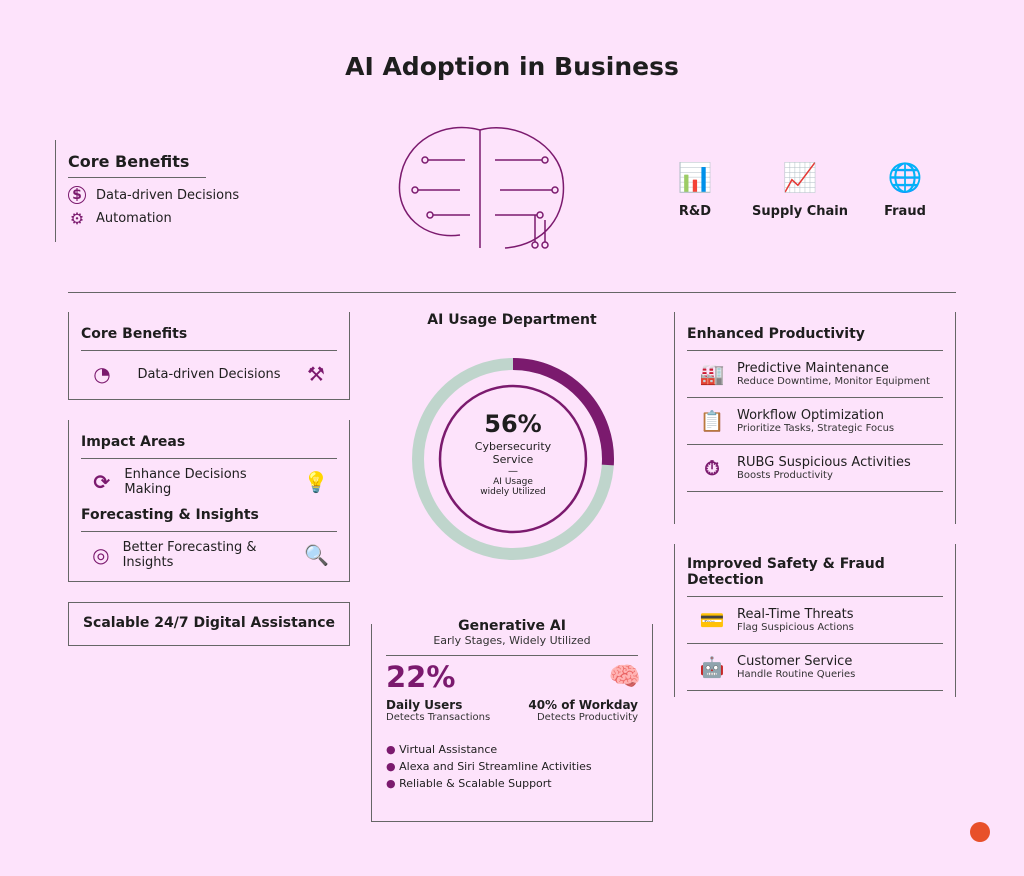 Image resolution: width=1024 pixels, height=876 pixels. Describe the element at coordinates (712, 620) in the screenshot. I see `card-icon: 💳` at that location.